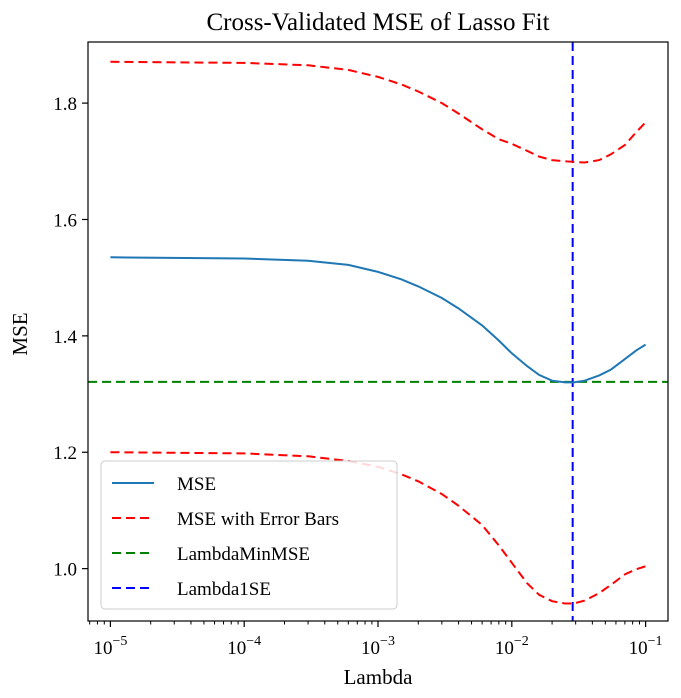  I want to click on chart-title: Cross-Validated MSE of Lasso Fit, so click(377, 22).